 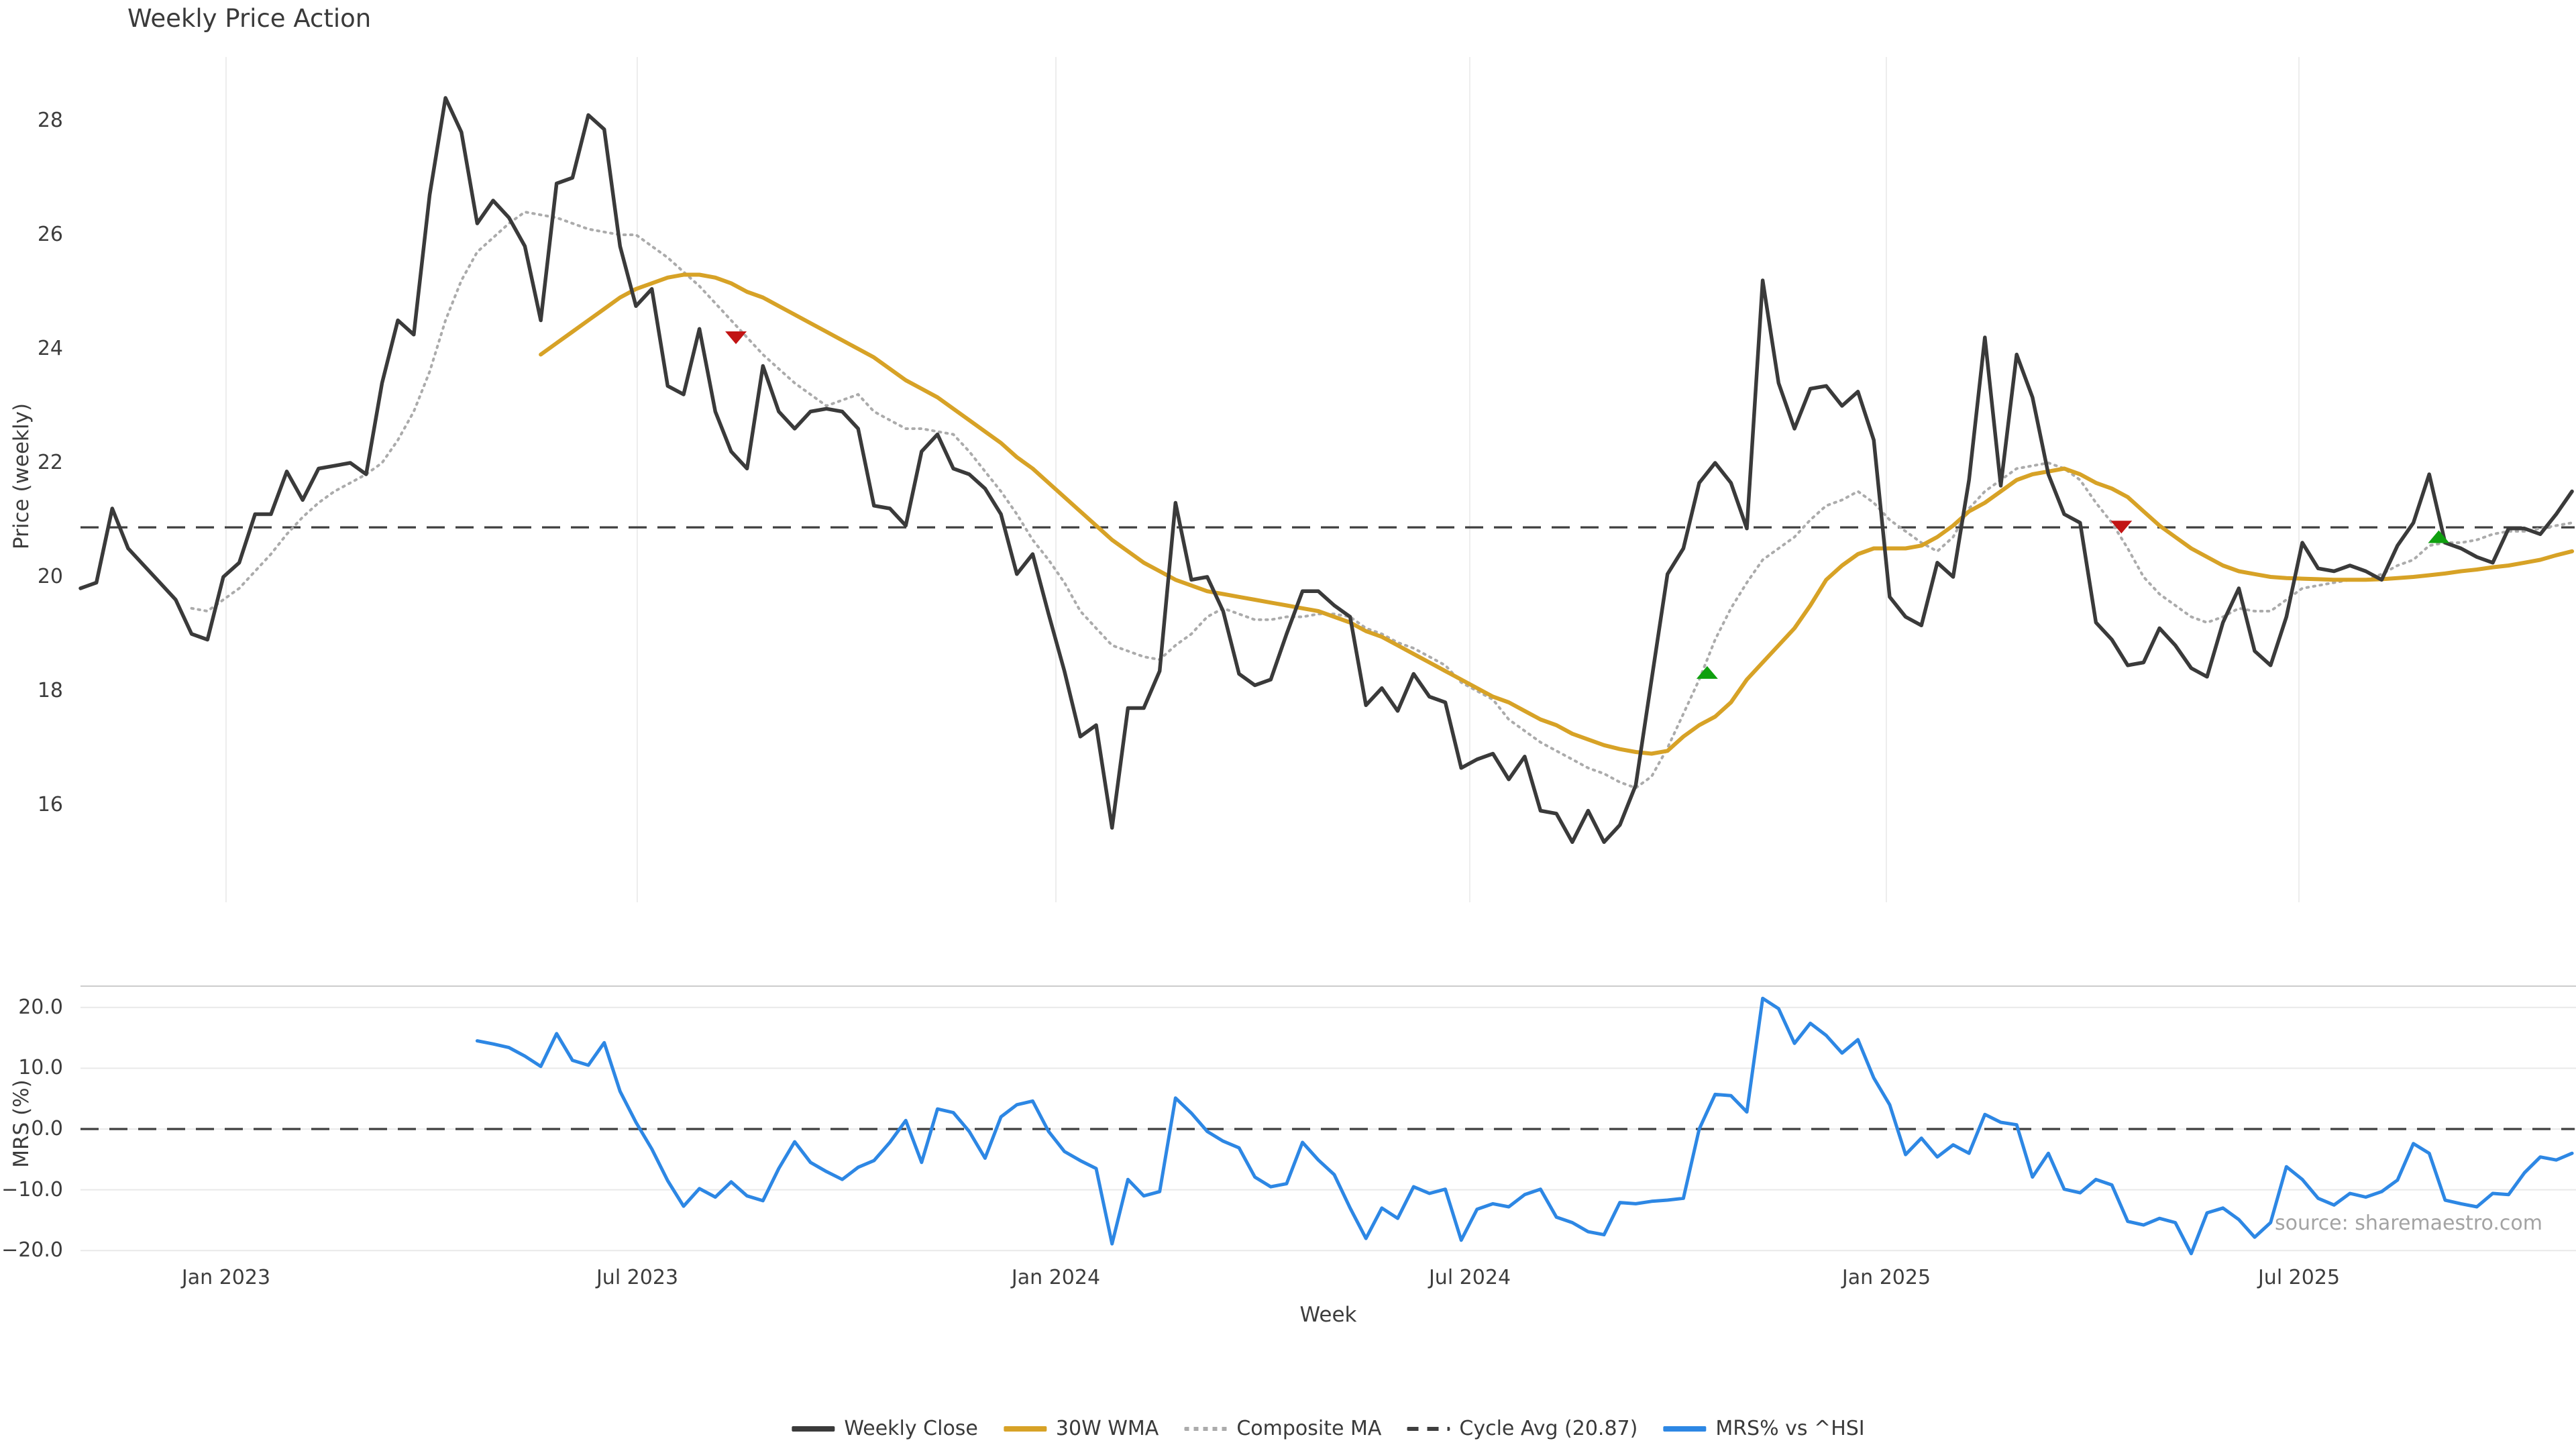 I want to click on legend-item-composite-ma: Composite MA, so click(x=1282, y=1428).